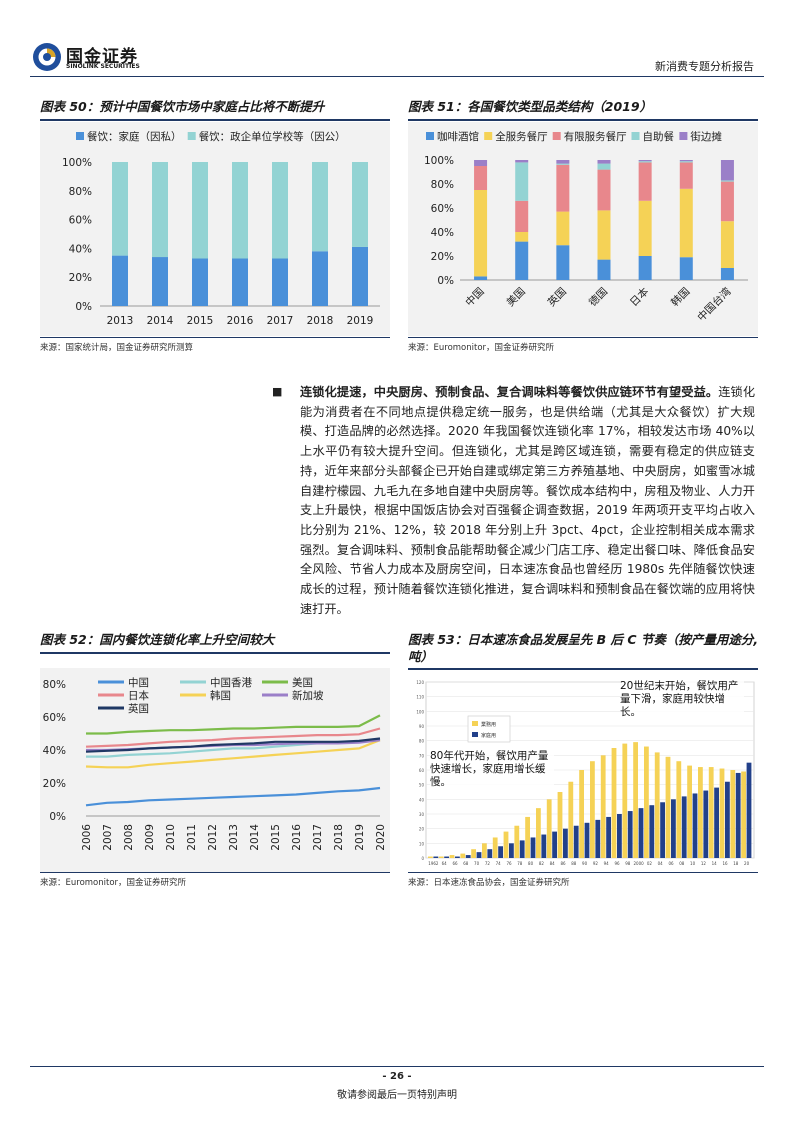  I want to click on fig52-x-tick-label: 2008, so click(129, 837).